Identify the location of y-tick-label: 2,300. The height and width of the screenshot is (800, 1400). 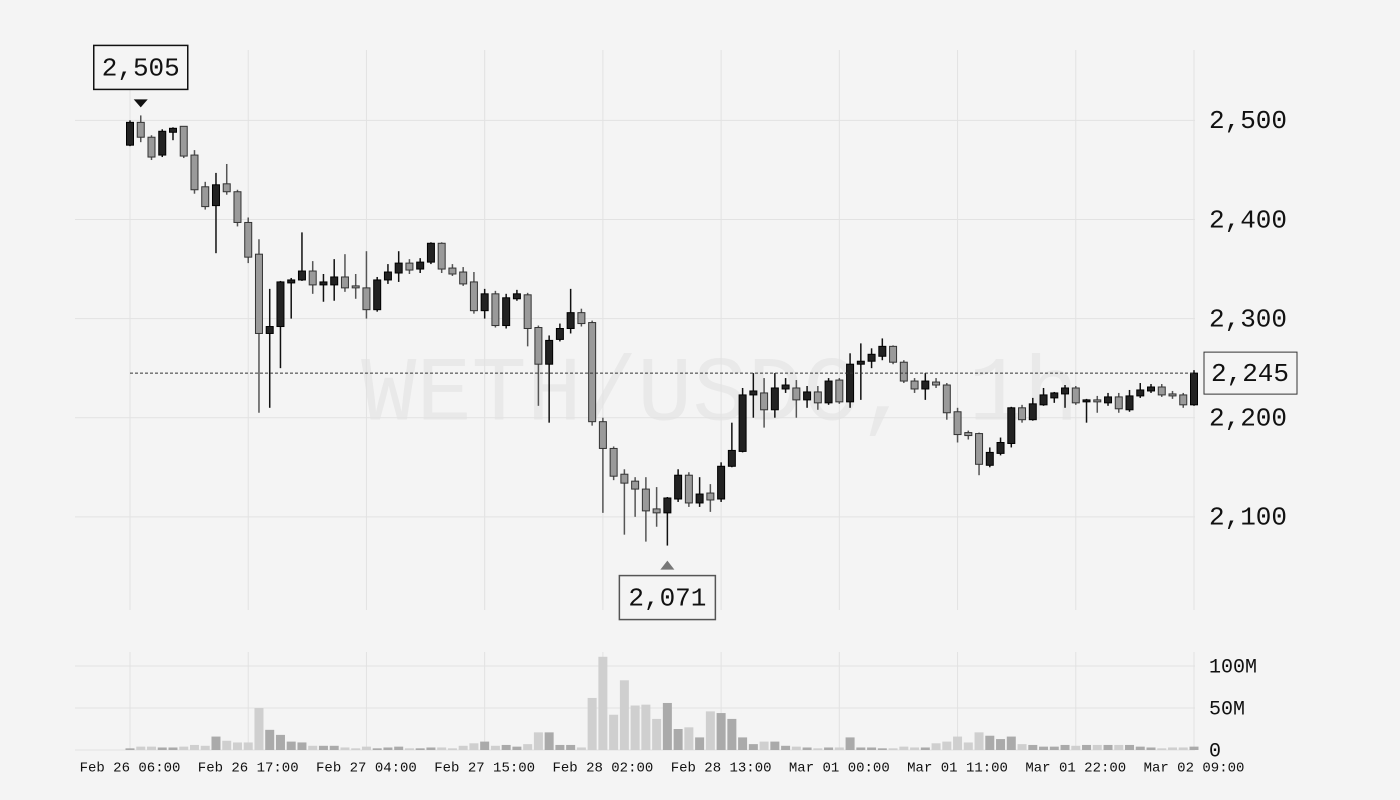
(1248, 319).